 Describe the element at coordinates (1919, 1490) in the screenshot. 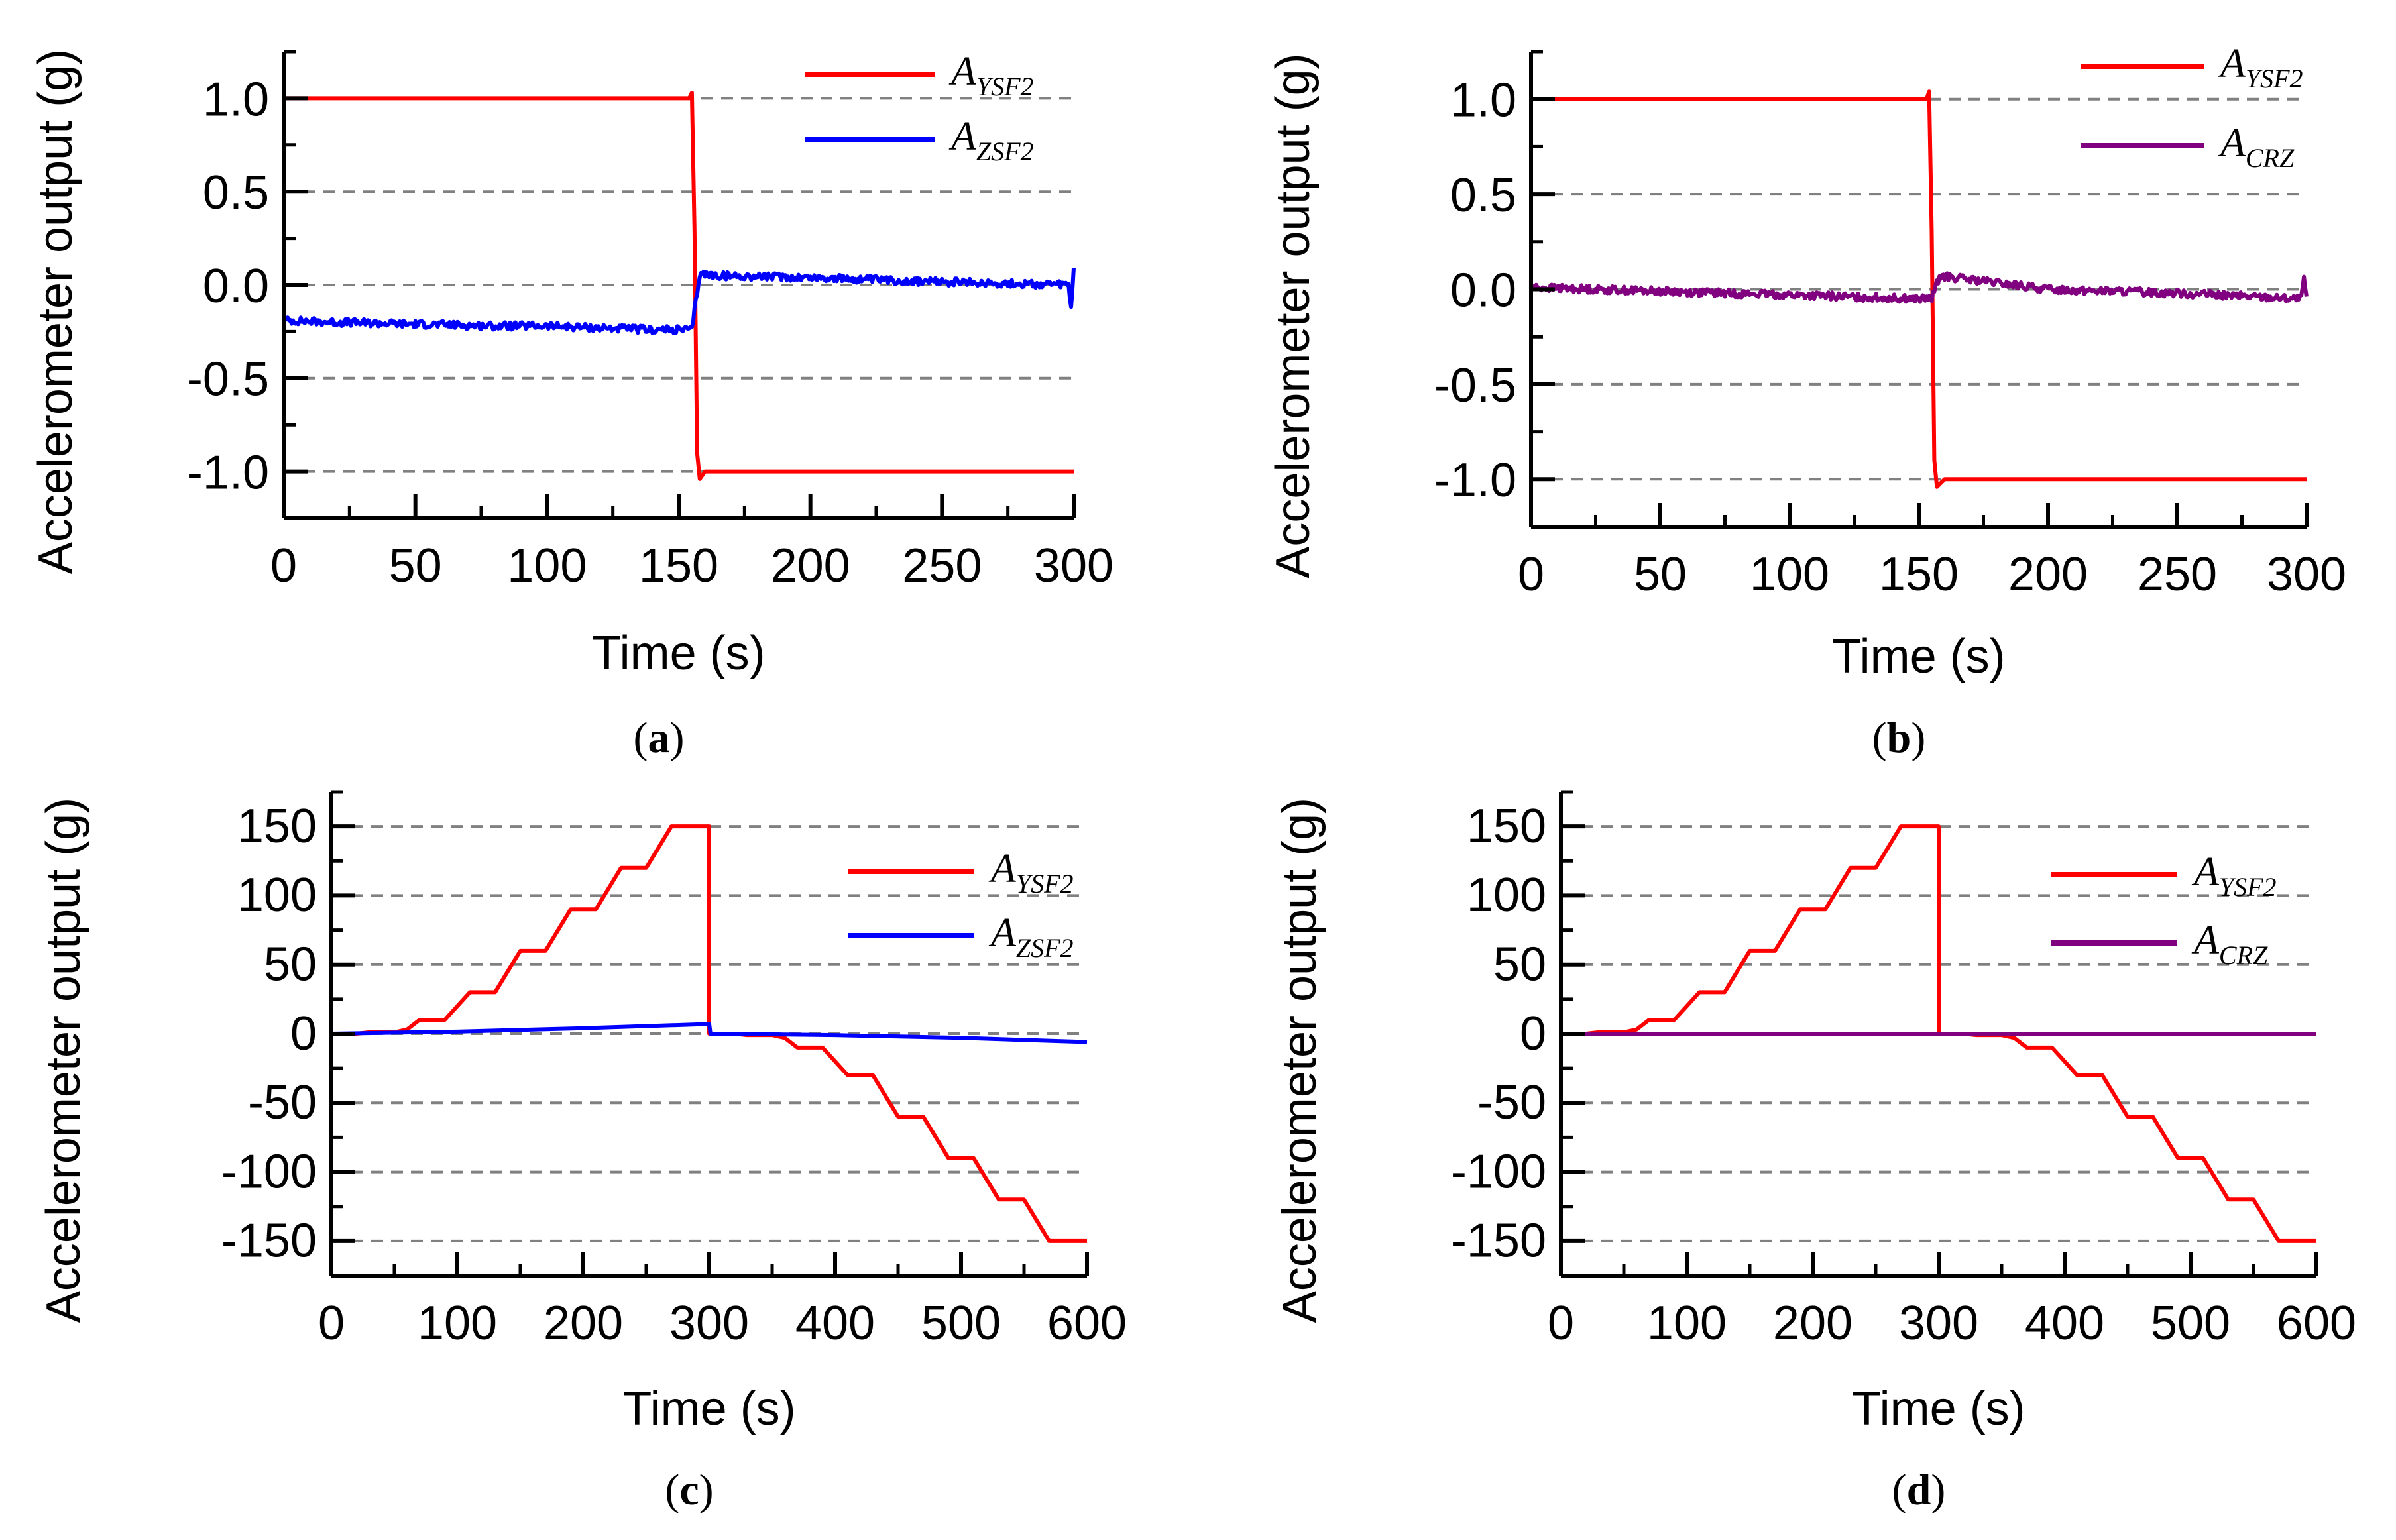

I see `figure-caption-d: (d)` at that location.